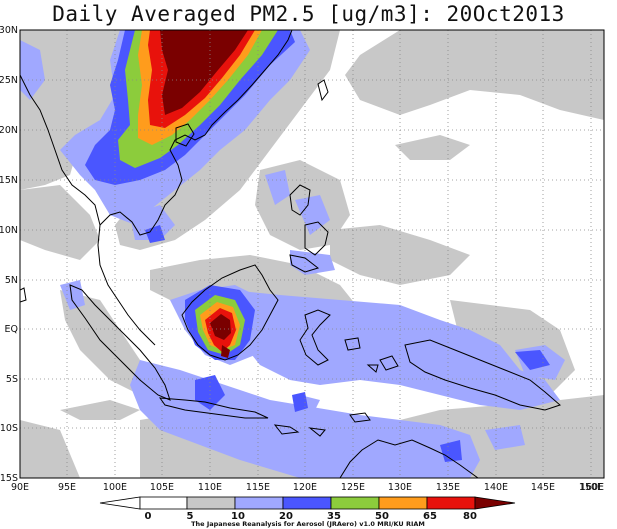  Describe the element at coordinates (286, 516) in the screenshot. I see `colorbar-label: 20` at that location.